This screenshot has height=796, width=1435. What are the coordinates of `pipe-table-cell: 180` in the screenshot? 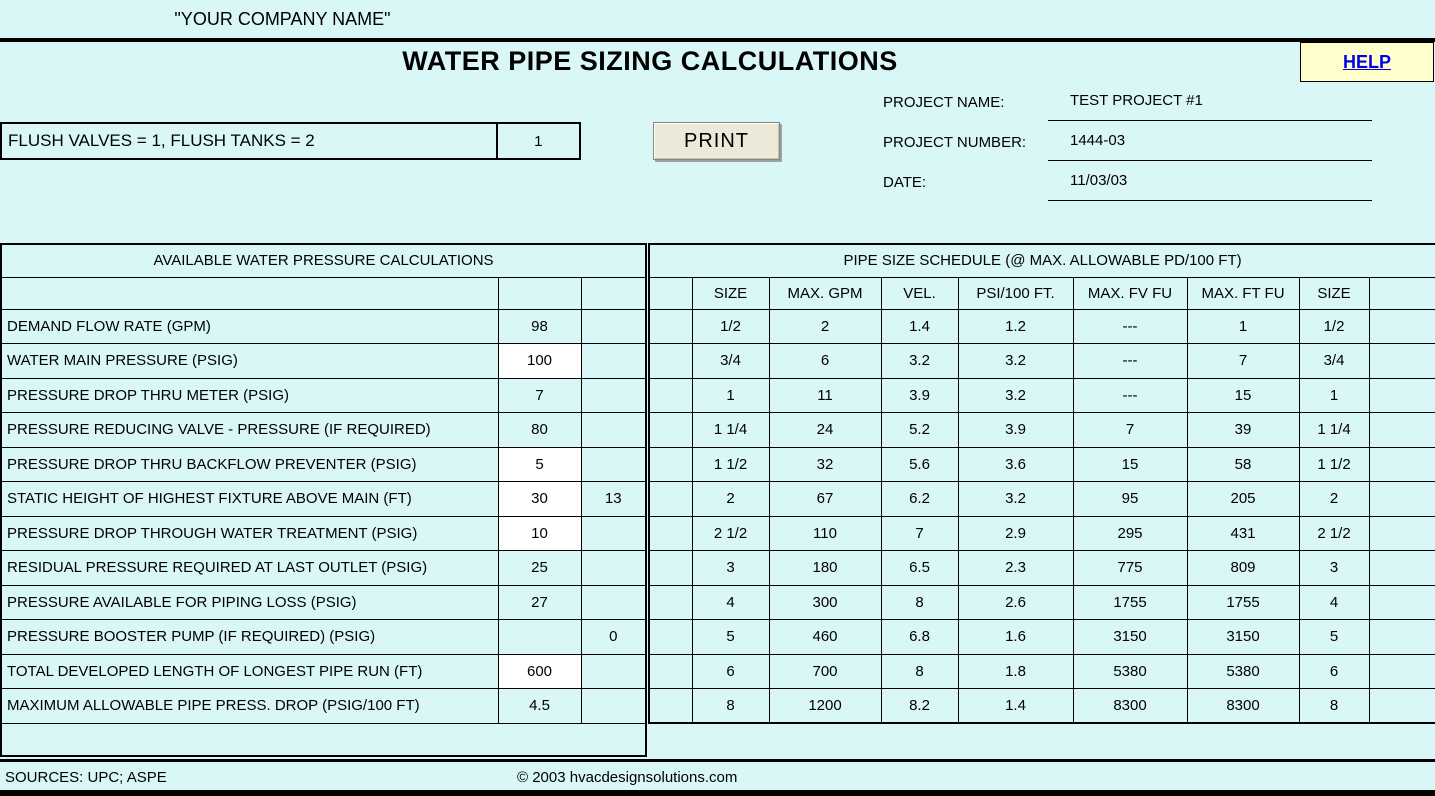 It's located at (825, 568).